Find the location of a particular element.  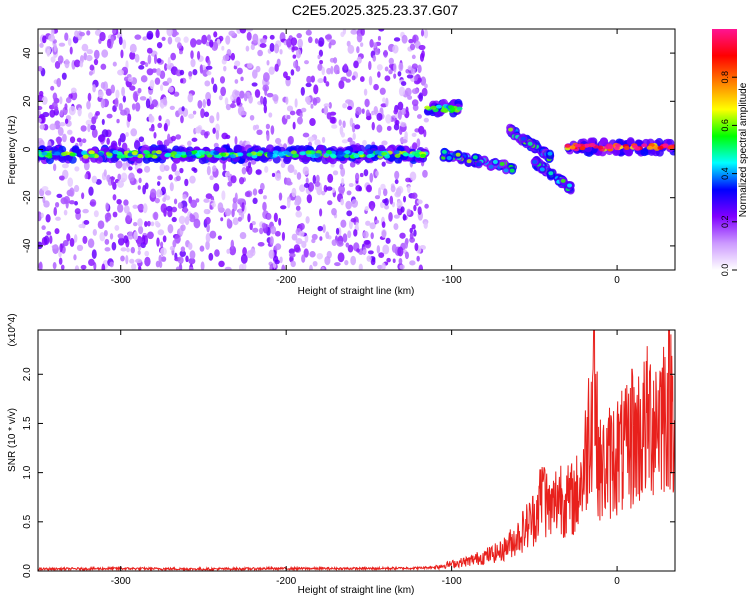

bottom-y-multiplier: (x10^4) is located at coordinates (12, 329).